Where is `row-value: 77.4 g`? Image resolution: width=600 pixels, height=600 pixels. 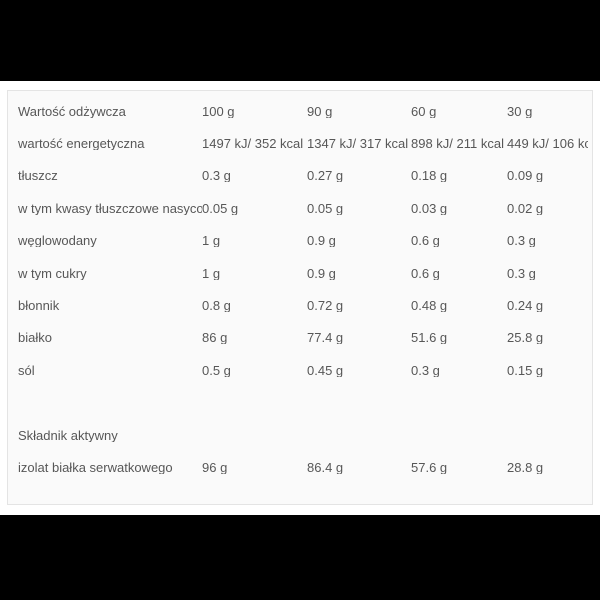 row-value: 77.4 g is located at coordinates (325, 338).